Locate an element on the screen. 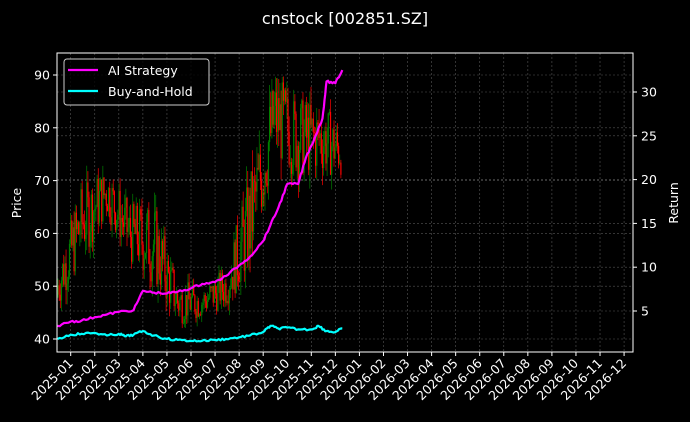 This screenshot has width=690, height=422. legend-box is located at coordinates (136, 82).